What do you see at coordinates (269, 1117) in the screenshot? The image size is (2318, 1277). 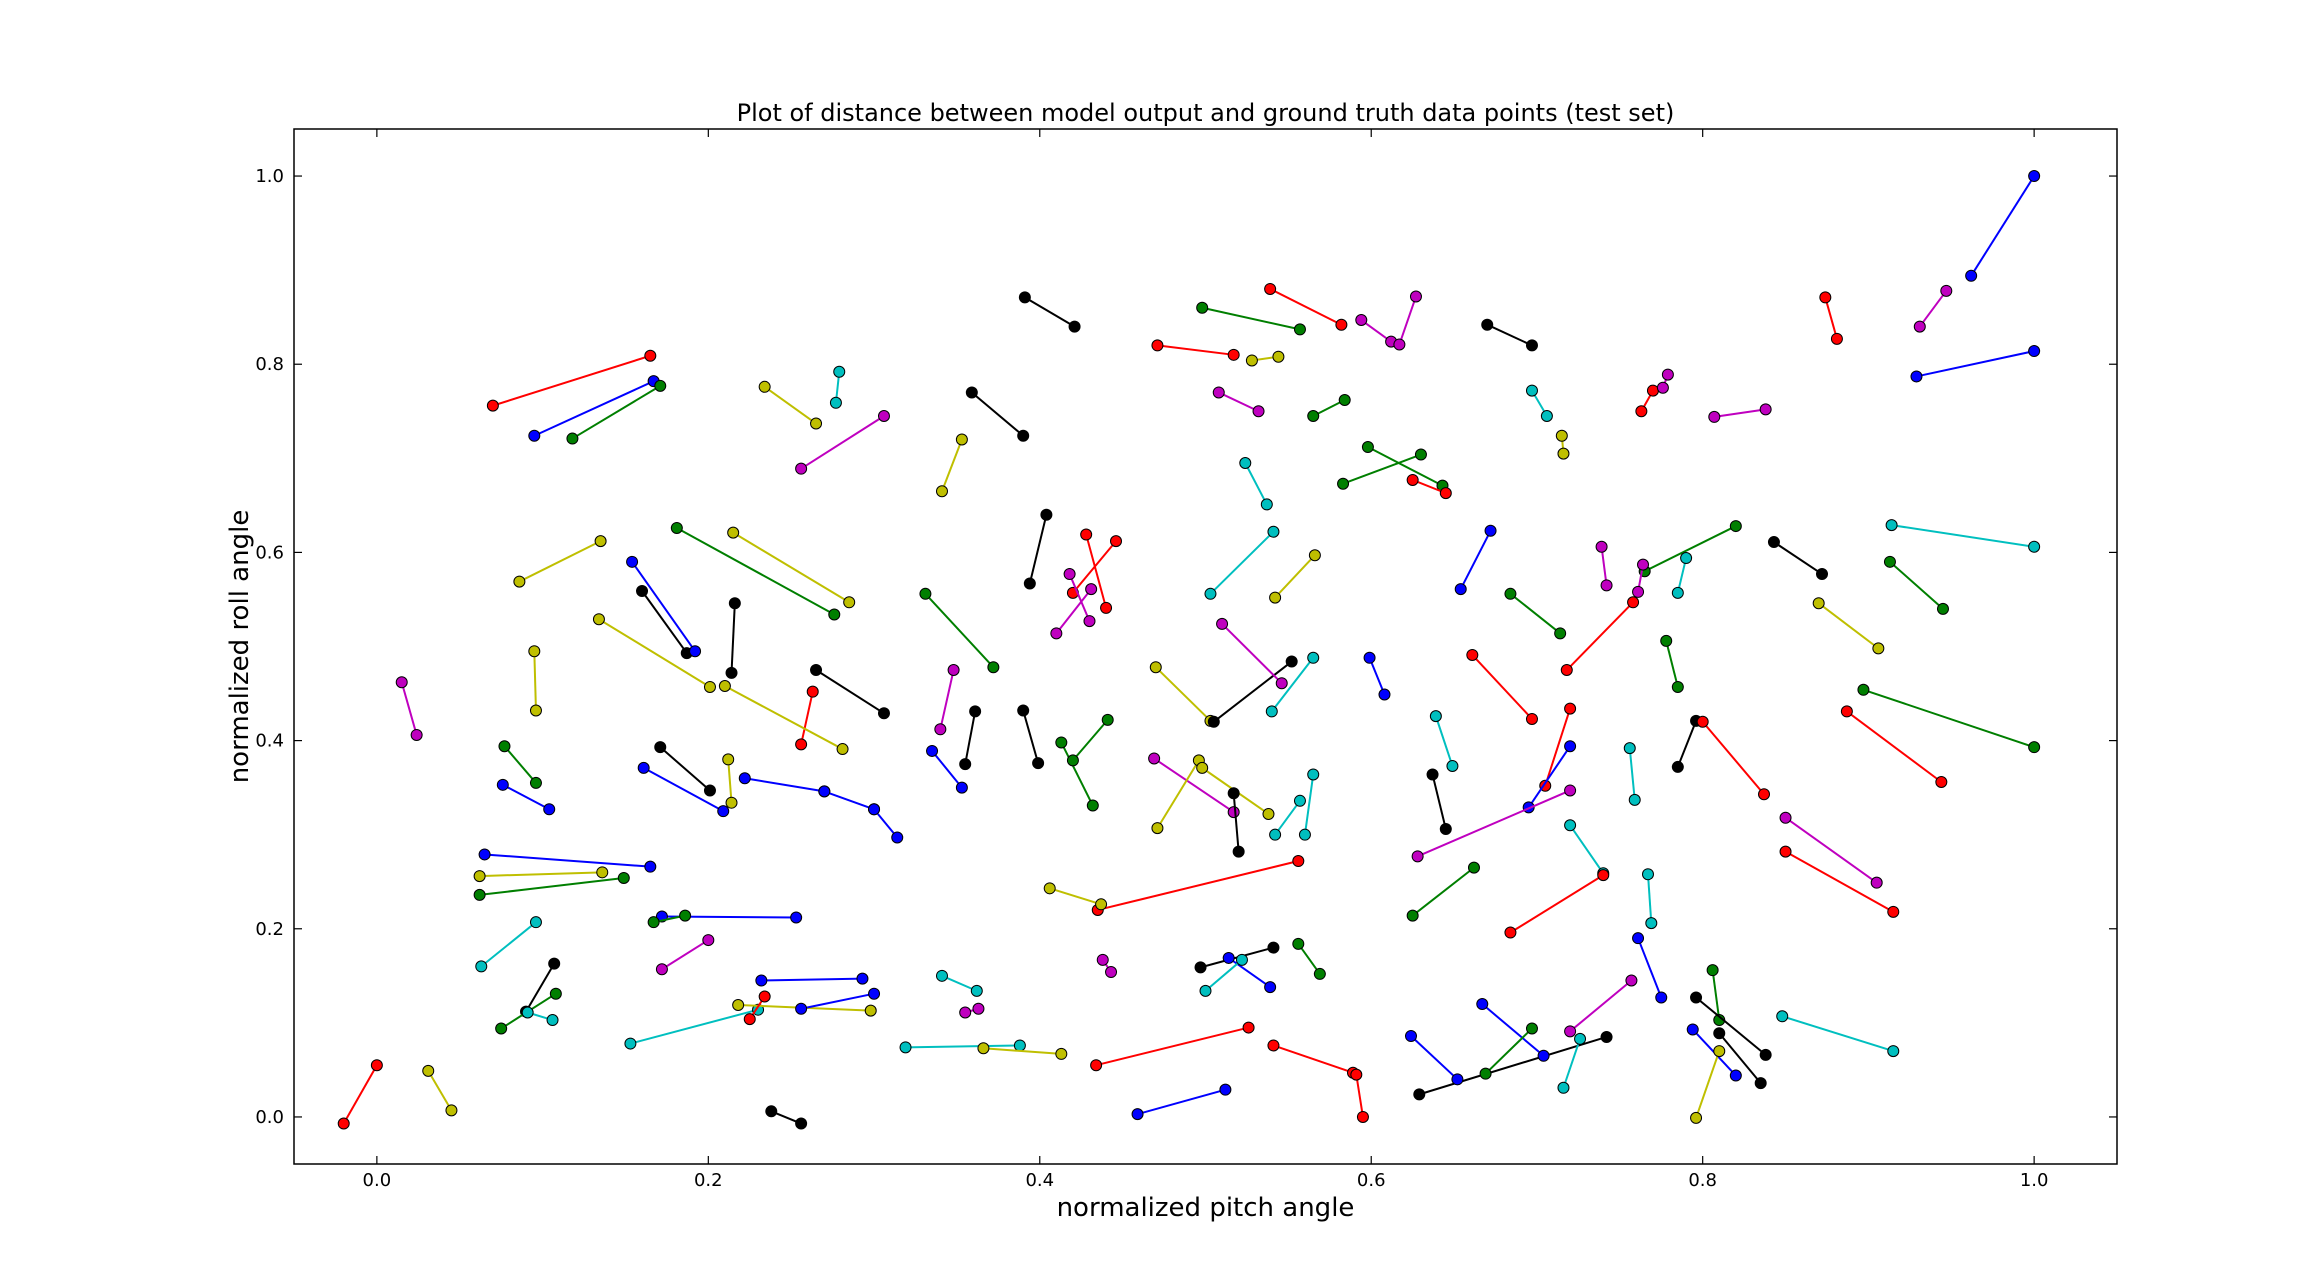 I see `y-tick-label: 0.0` at bounding box center [269, 1117].